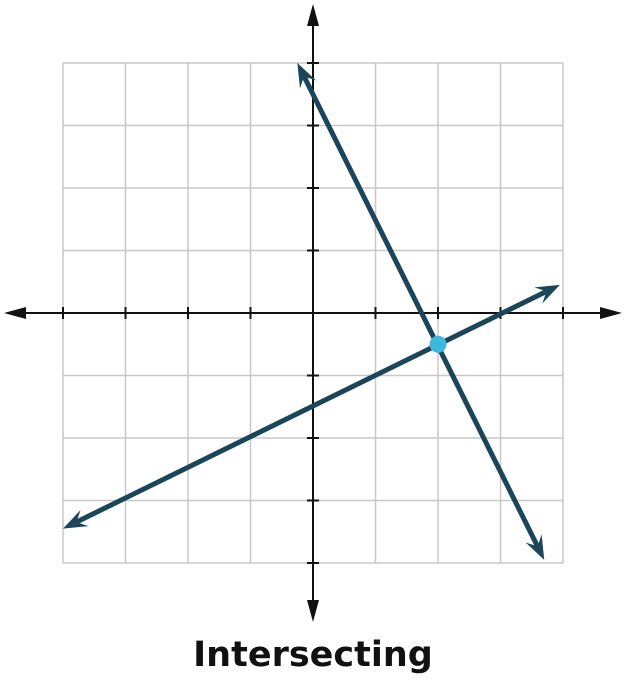  What do you see at coordinates (547, 294) in the screenshot?
I see `series-2-arrow-end` at bounding box center [547, 294].